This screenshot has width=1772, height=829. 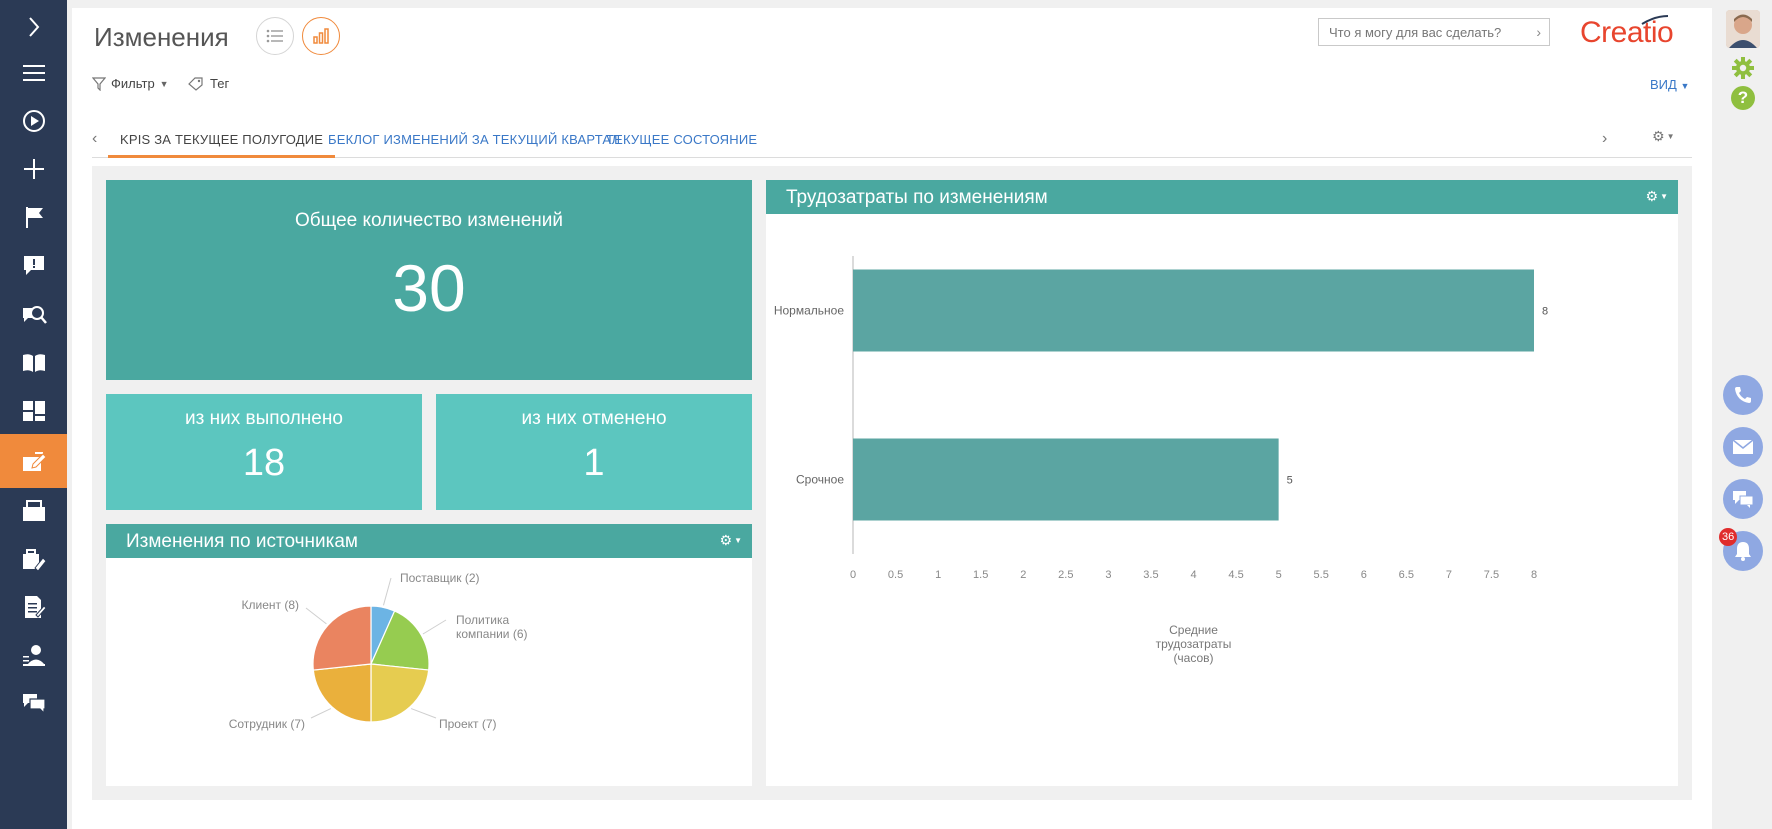 I want to click on releases-icon, so click(x=33, y=510).